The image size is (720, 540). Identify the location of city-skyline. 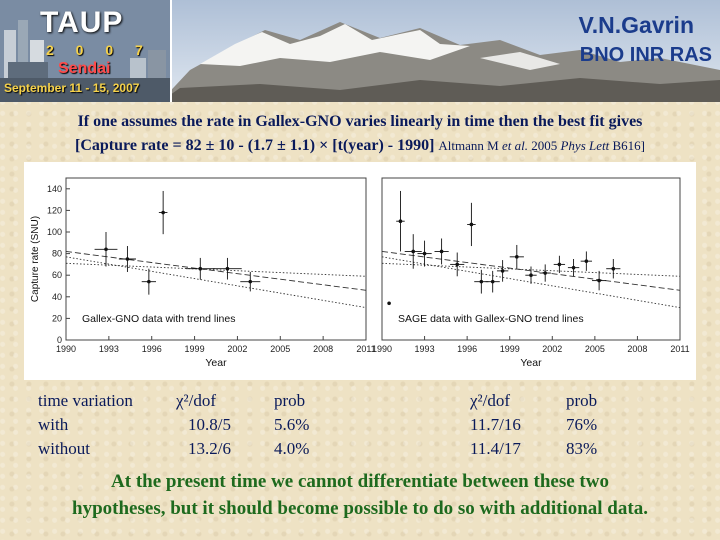
(85, 51).